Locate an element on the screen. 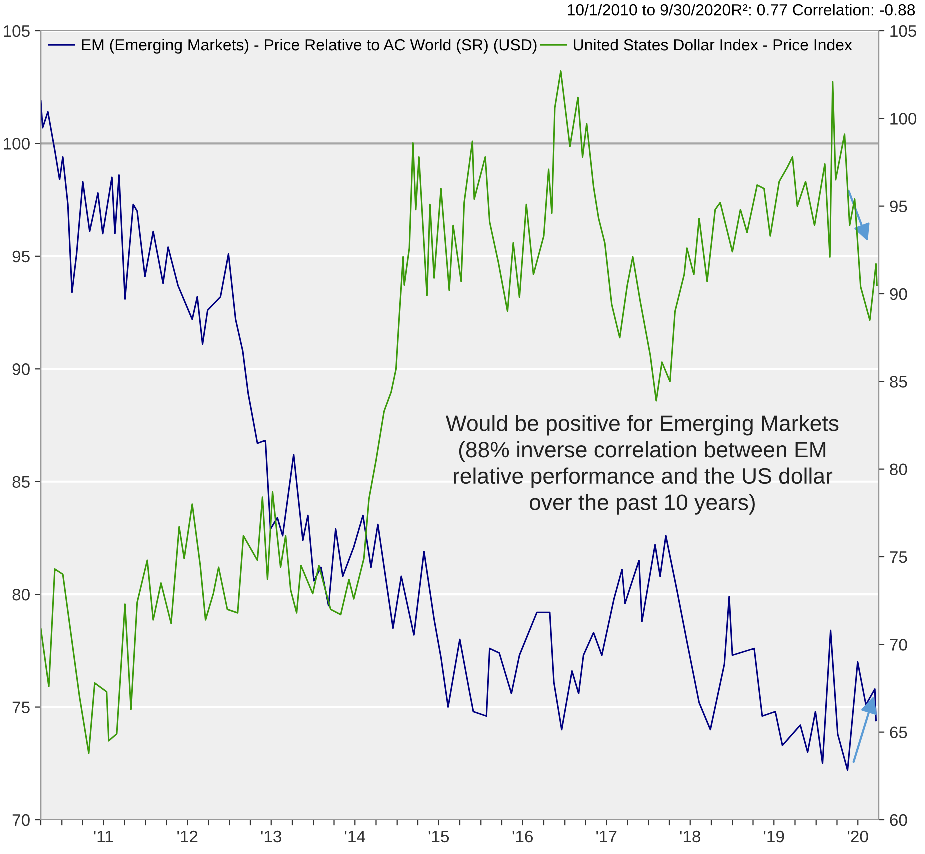 Image resolution: width=925 pixels, height=854 pixels. y-tick-label: 80 is located at coordinates (21, 594).